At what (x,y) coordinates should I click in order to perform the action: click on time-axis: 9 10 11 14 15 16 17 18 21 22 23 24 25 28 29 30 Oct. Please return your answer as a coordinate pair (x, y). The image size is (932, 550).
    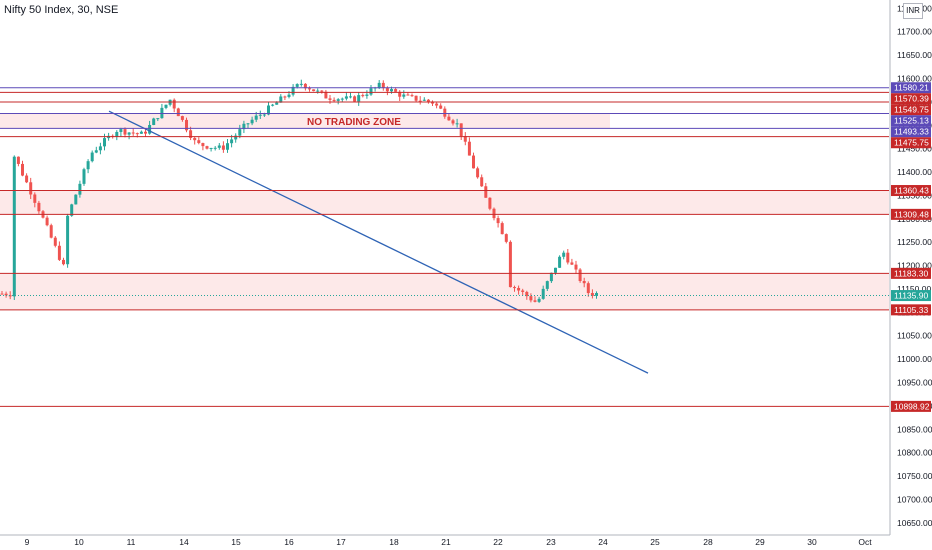
    Looking at the image, I should click on (449, 542).